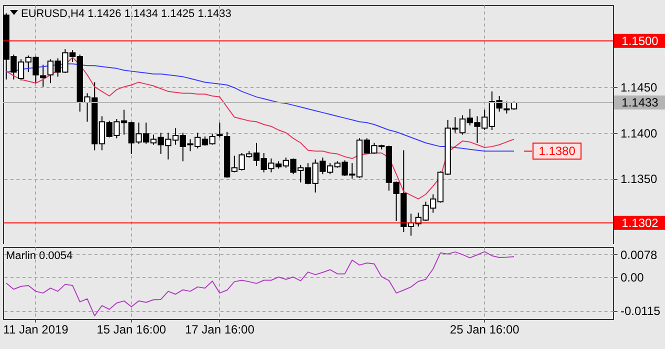 This screenshot has width=665, height=349. Describe the element at coordinates (639, 255) in the screenshot. I see `y-tick-label: 0.0078` at that location.